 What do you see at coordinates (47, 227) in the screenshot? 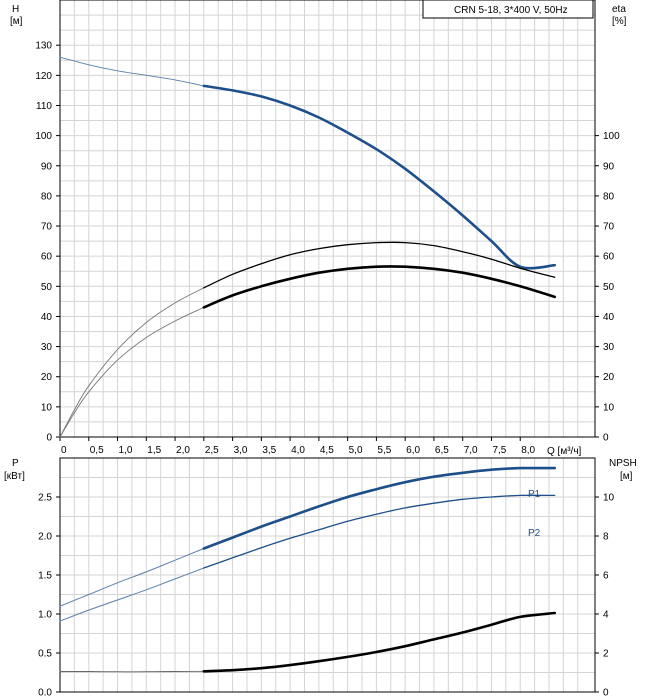
I see `y-tick-label-h: 70` at bounding box center [47, 227].